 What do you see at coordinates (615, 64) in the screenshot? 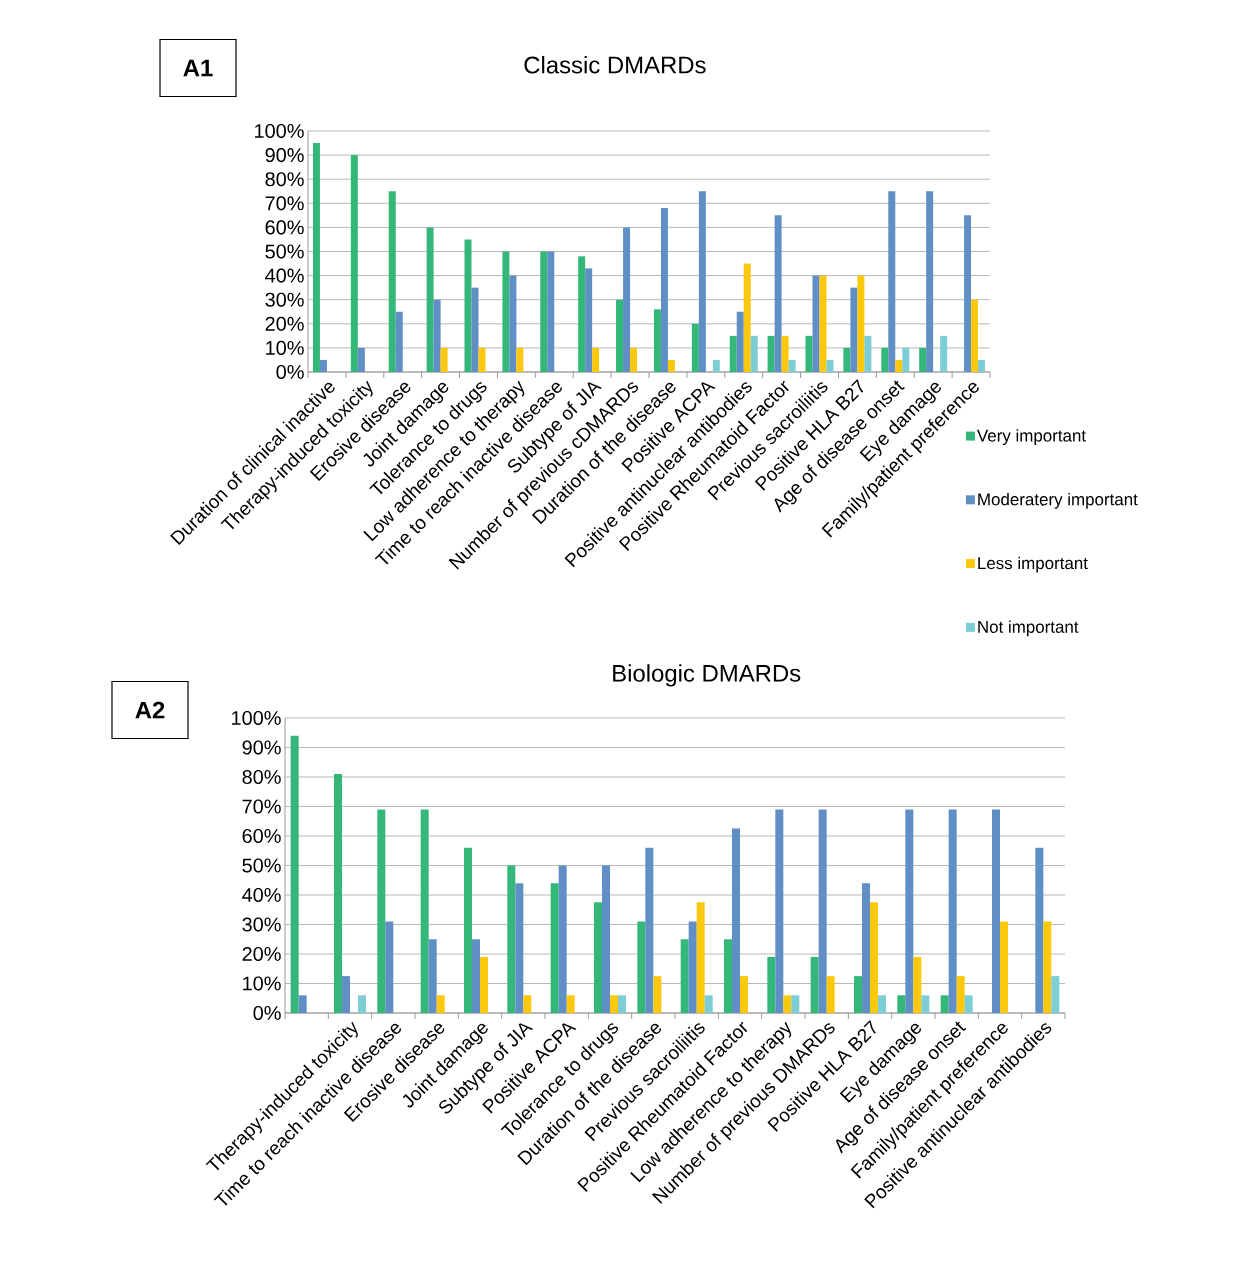
I see `chart-title: Classic DMARDs` at bounding box center [615, 64].